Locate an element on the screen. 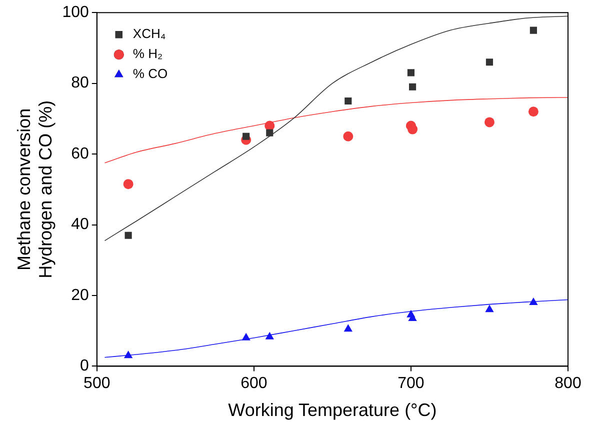 This screenshot has width=590, height=438. y-axis-title: Methane conversion Hydrogen and CO (%) is located at coordinates (35, 189).